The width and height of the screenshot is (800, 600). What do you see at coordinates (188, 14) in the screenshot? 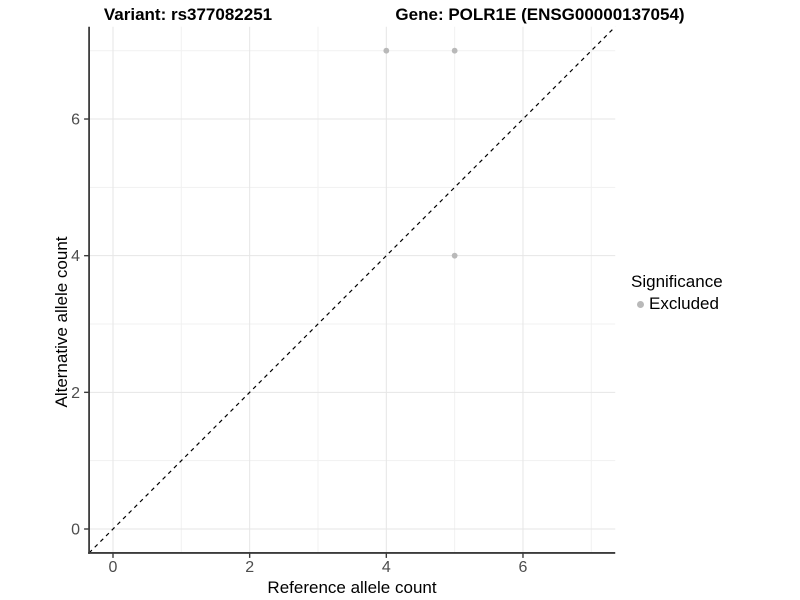
I see `plot-title-variant: Variant: rs377082251` at bounding box center [188, 14].